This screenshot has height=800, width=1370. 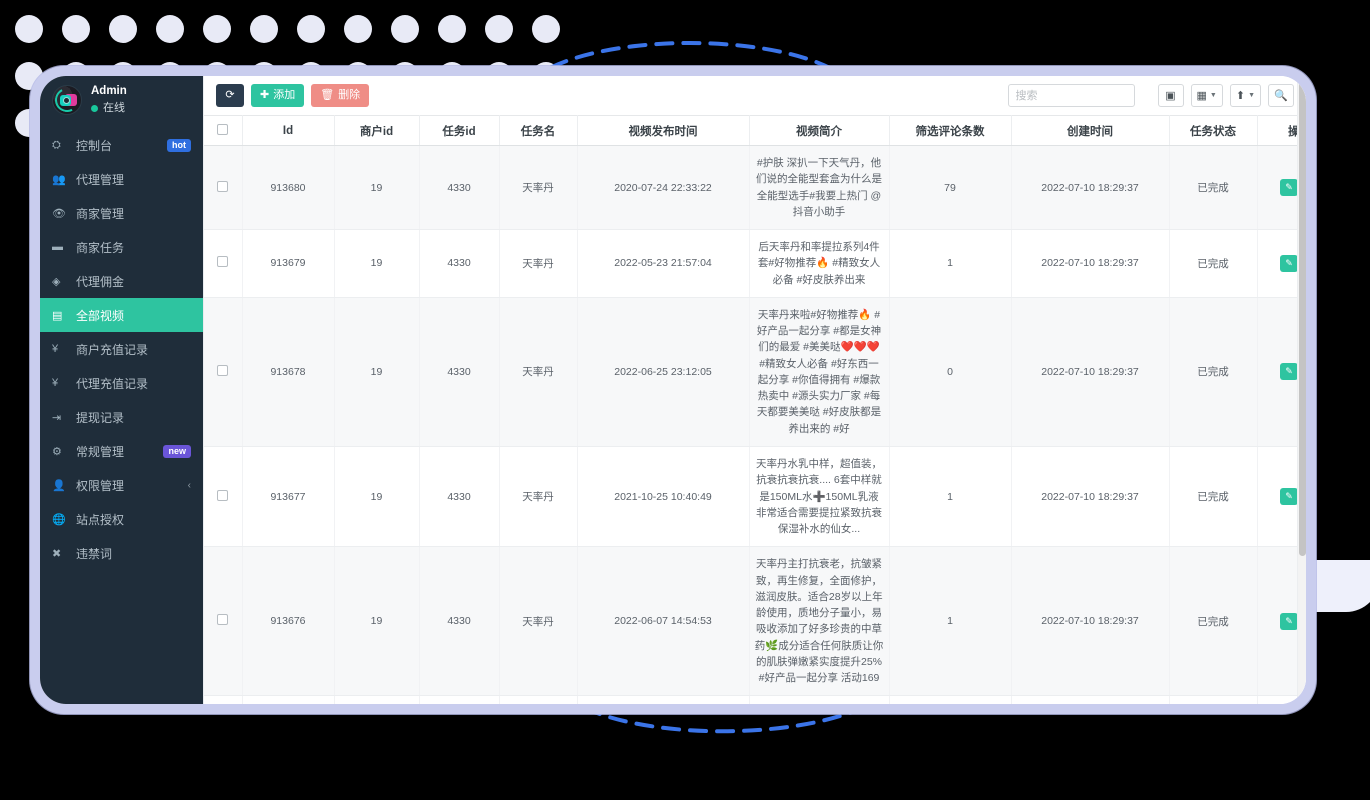 I want to click on row-id-cell: 913677, so click(x=288, y=497).